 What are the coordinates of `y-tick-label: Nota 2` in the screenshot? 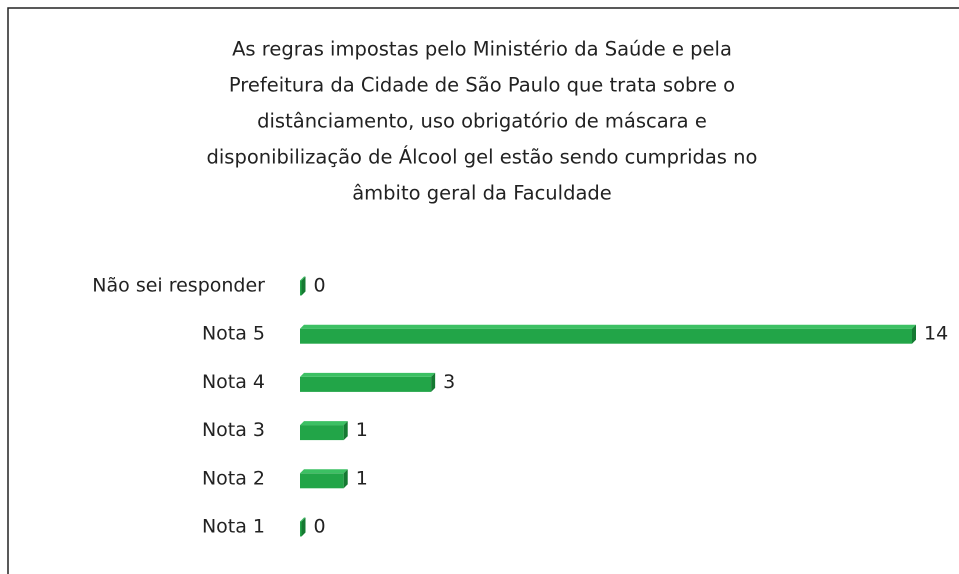 It's located at (233, 478).